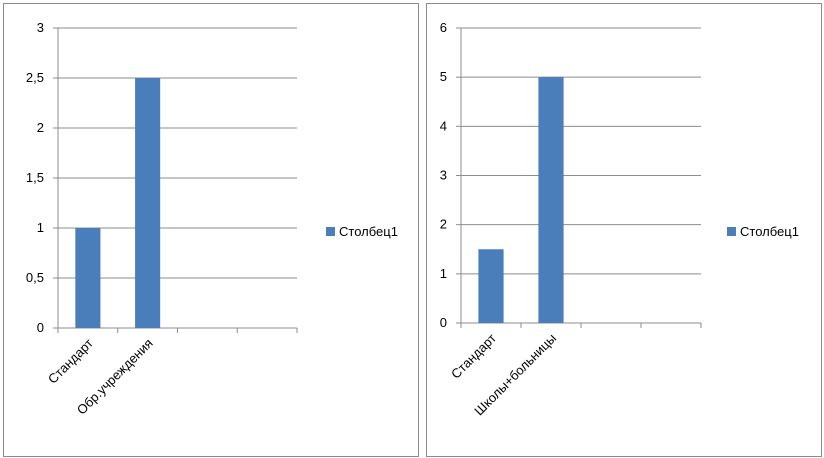  What do you see at coordinates (443, 27) in the screenshot?
I see `y-tick-label: 6` at bounding box center [443, 27].